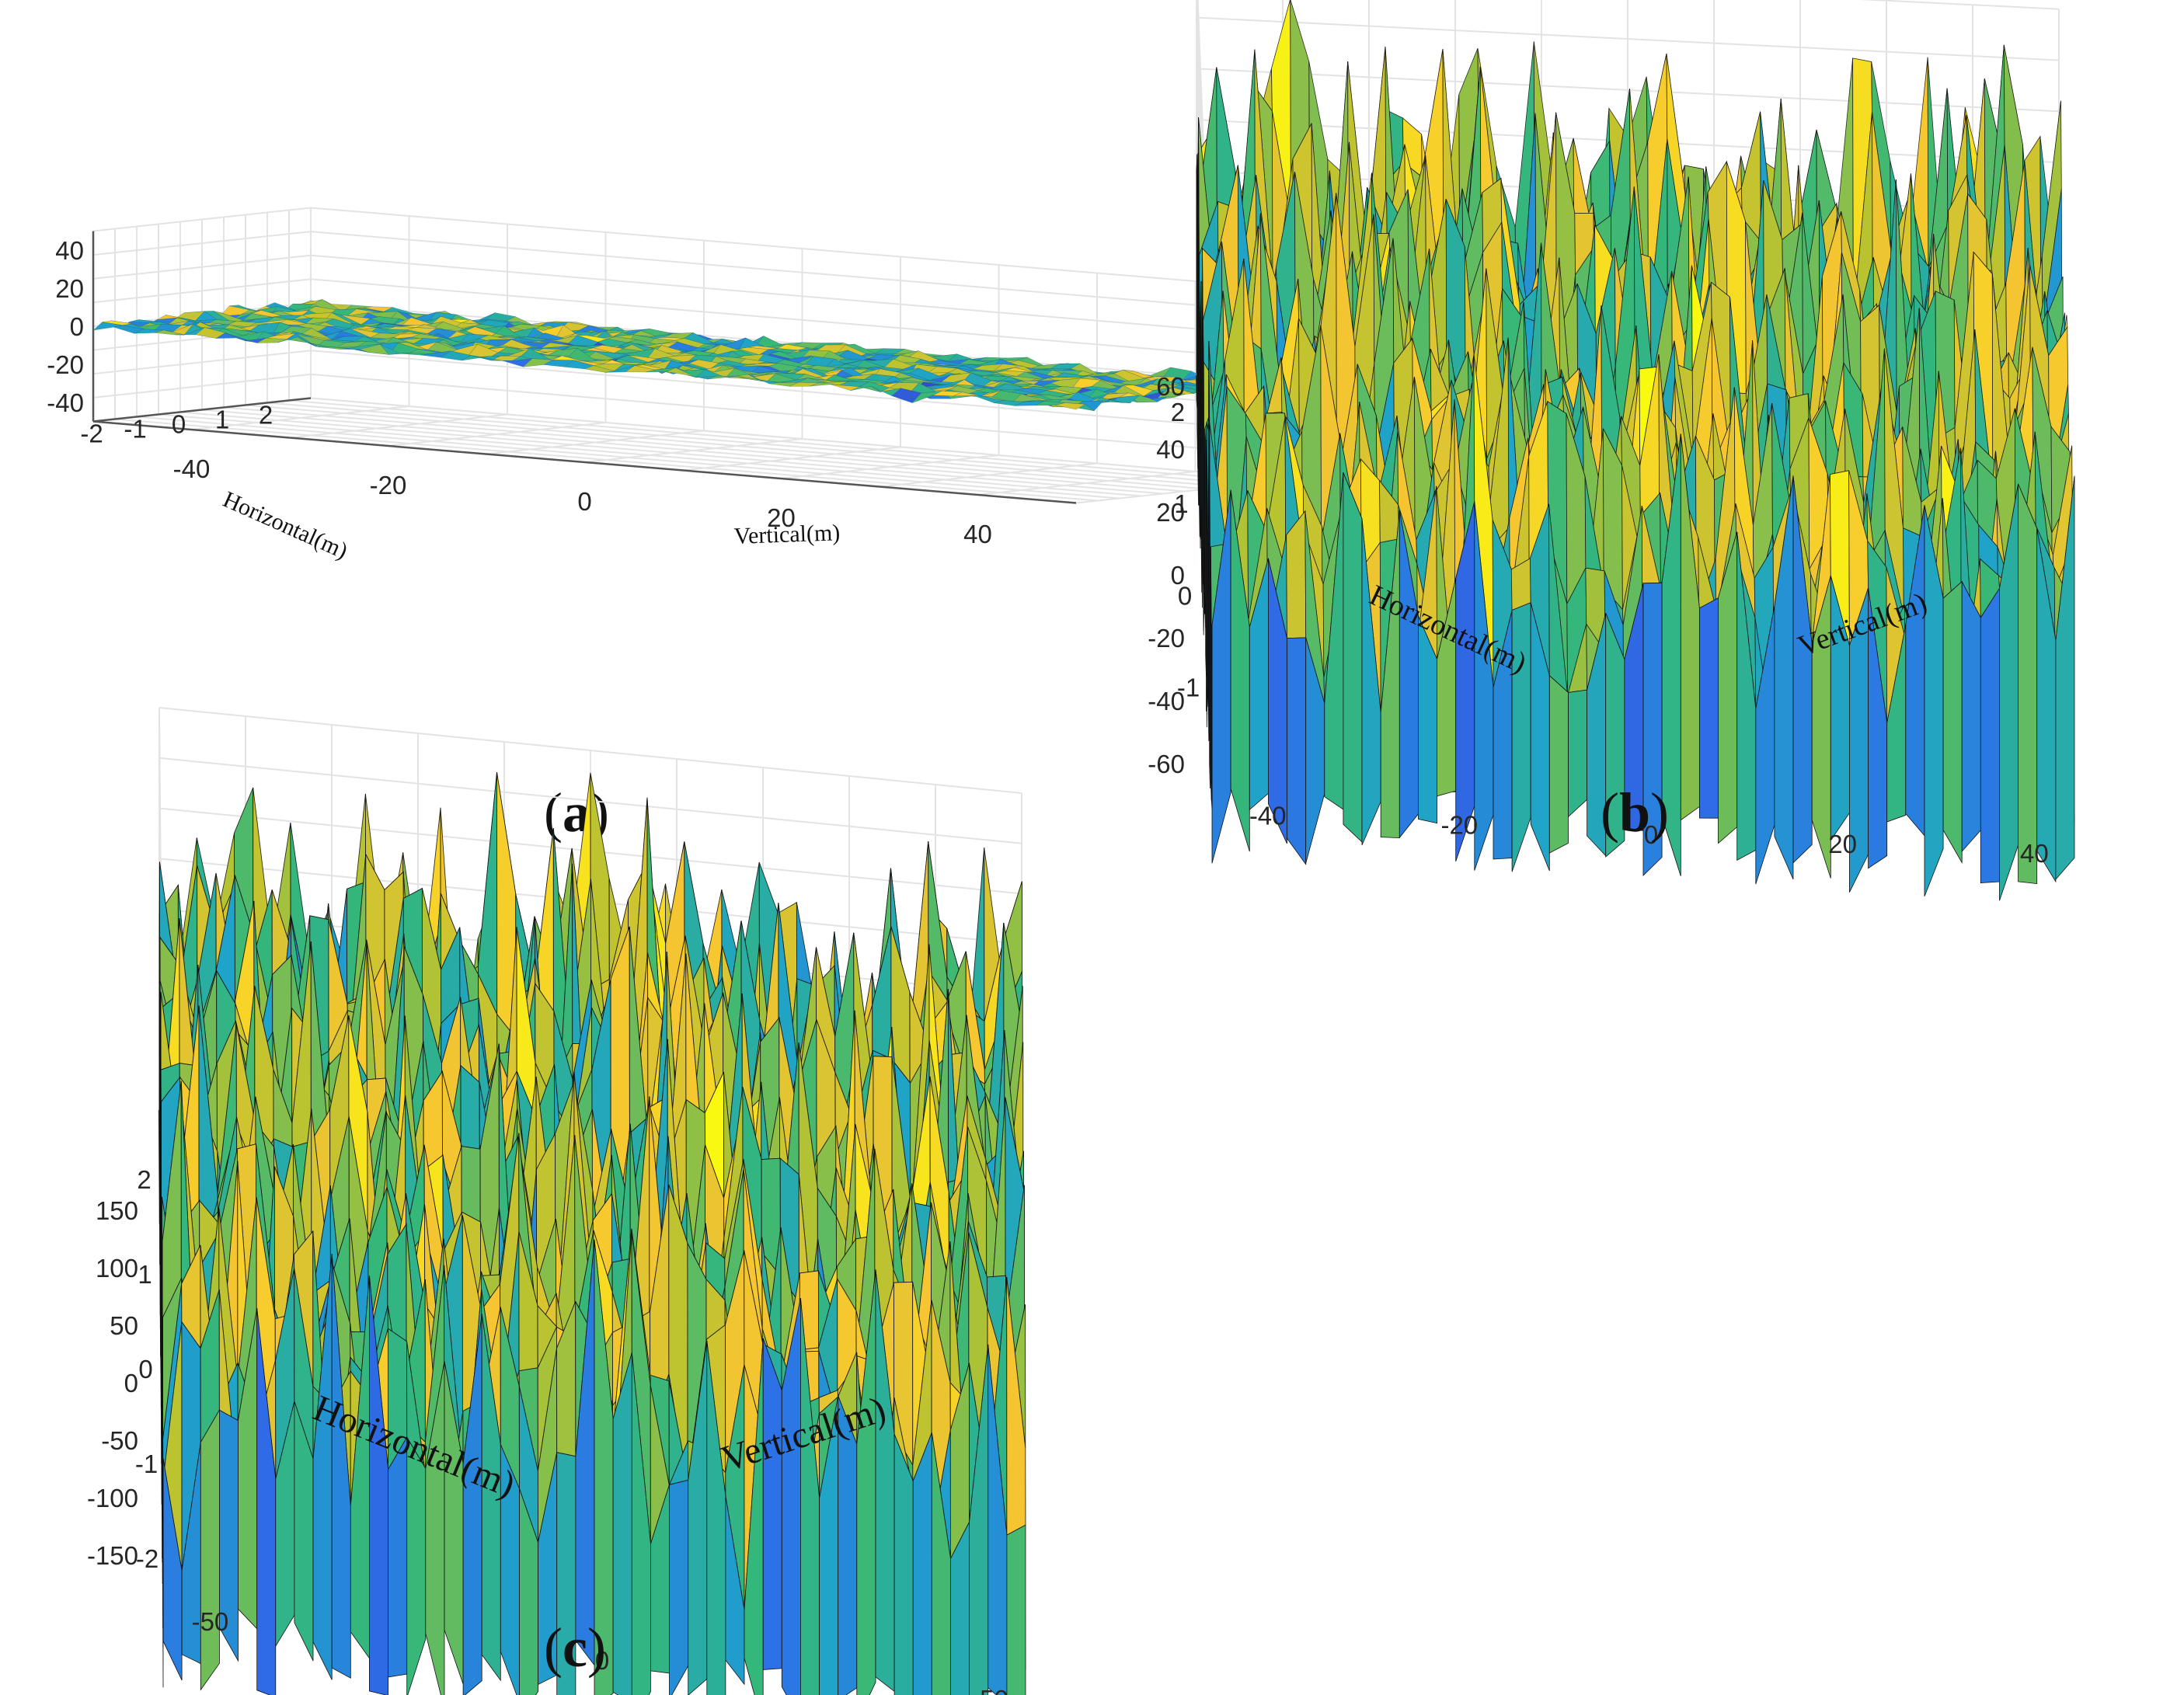 The width and height of the screenshot is (2184, 1695). What do you see at coordinates (1635, 812) in the screenshot?
I see `panel-b-label: (b)` at bounding box center [1635, 812].